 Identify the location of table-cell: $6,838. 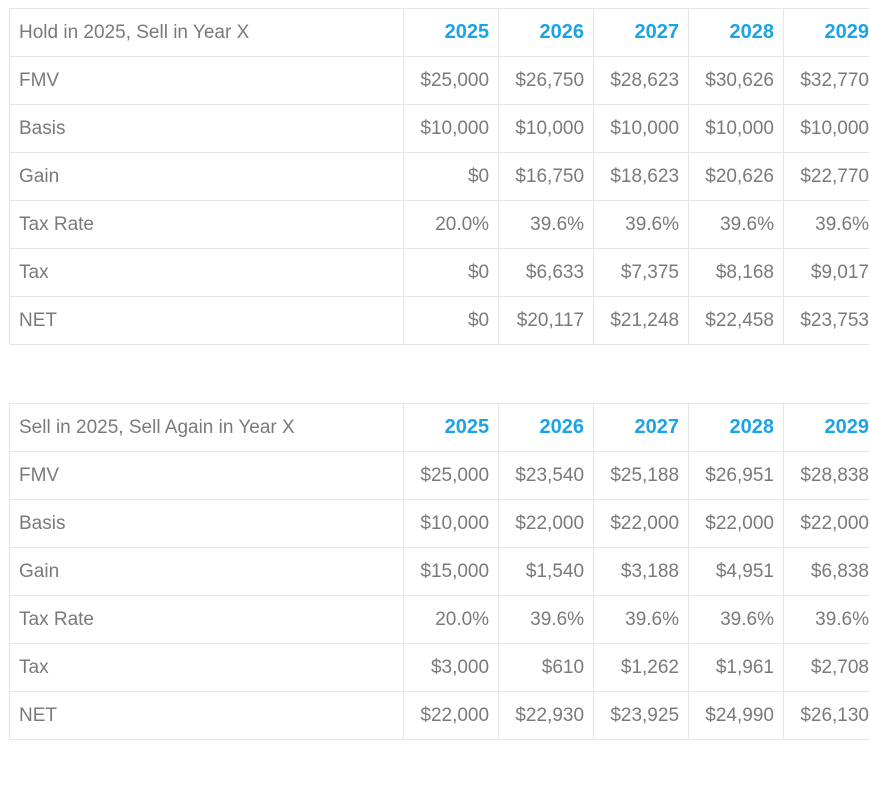
(825, 571).